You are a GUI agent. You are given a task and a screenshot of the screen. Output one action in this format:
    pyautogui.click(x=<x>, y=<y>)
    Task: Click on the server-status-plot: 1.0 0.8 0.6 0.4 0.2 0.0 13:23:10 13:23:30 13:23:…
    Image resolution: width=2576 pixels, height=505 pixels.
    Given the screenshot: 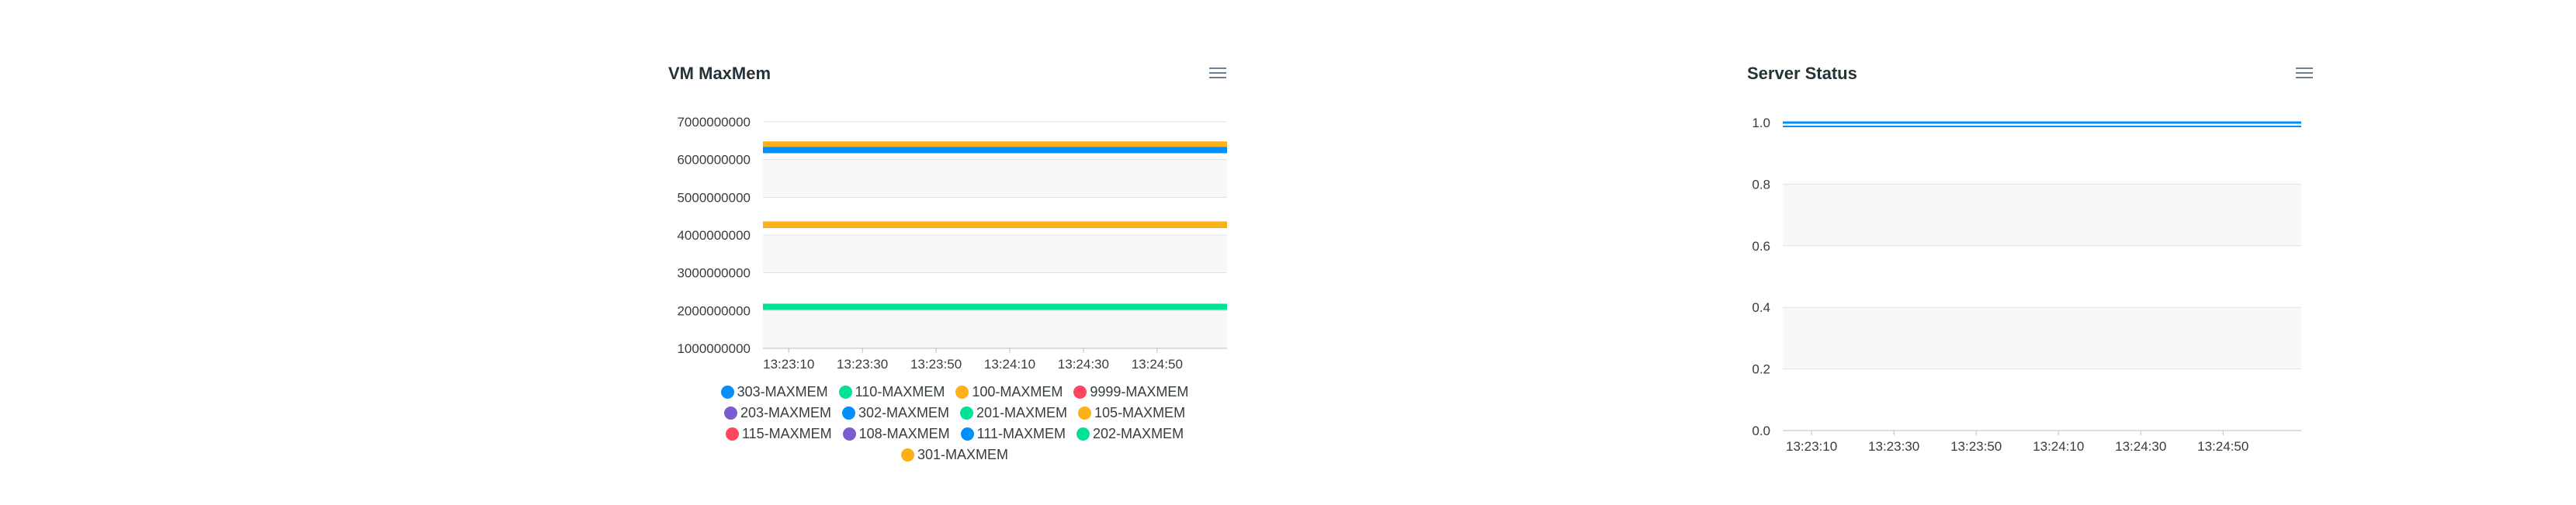 What is the action you would take?
    pyautogui.click(x=2026, y=285)
    